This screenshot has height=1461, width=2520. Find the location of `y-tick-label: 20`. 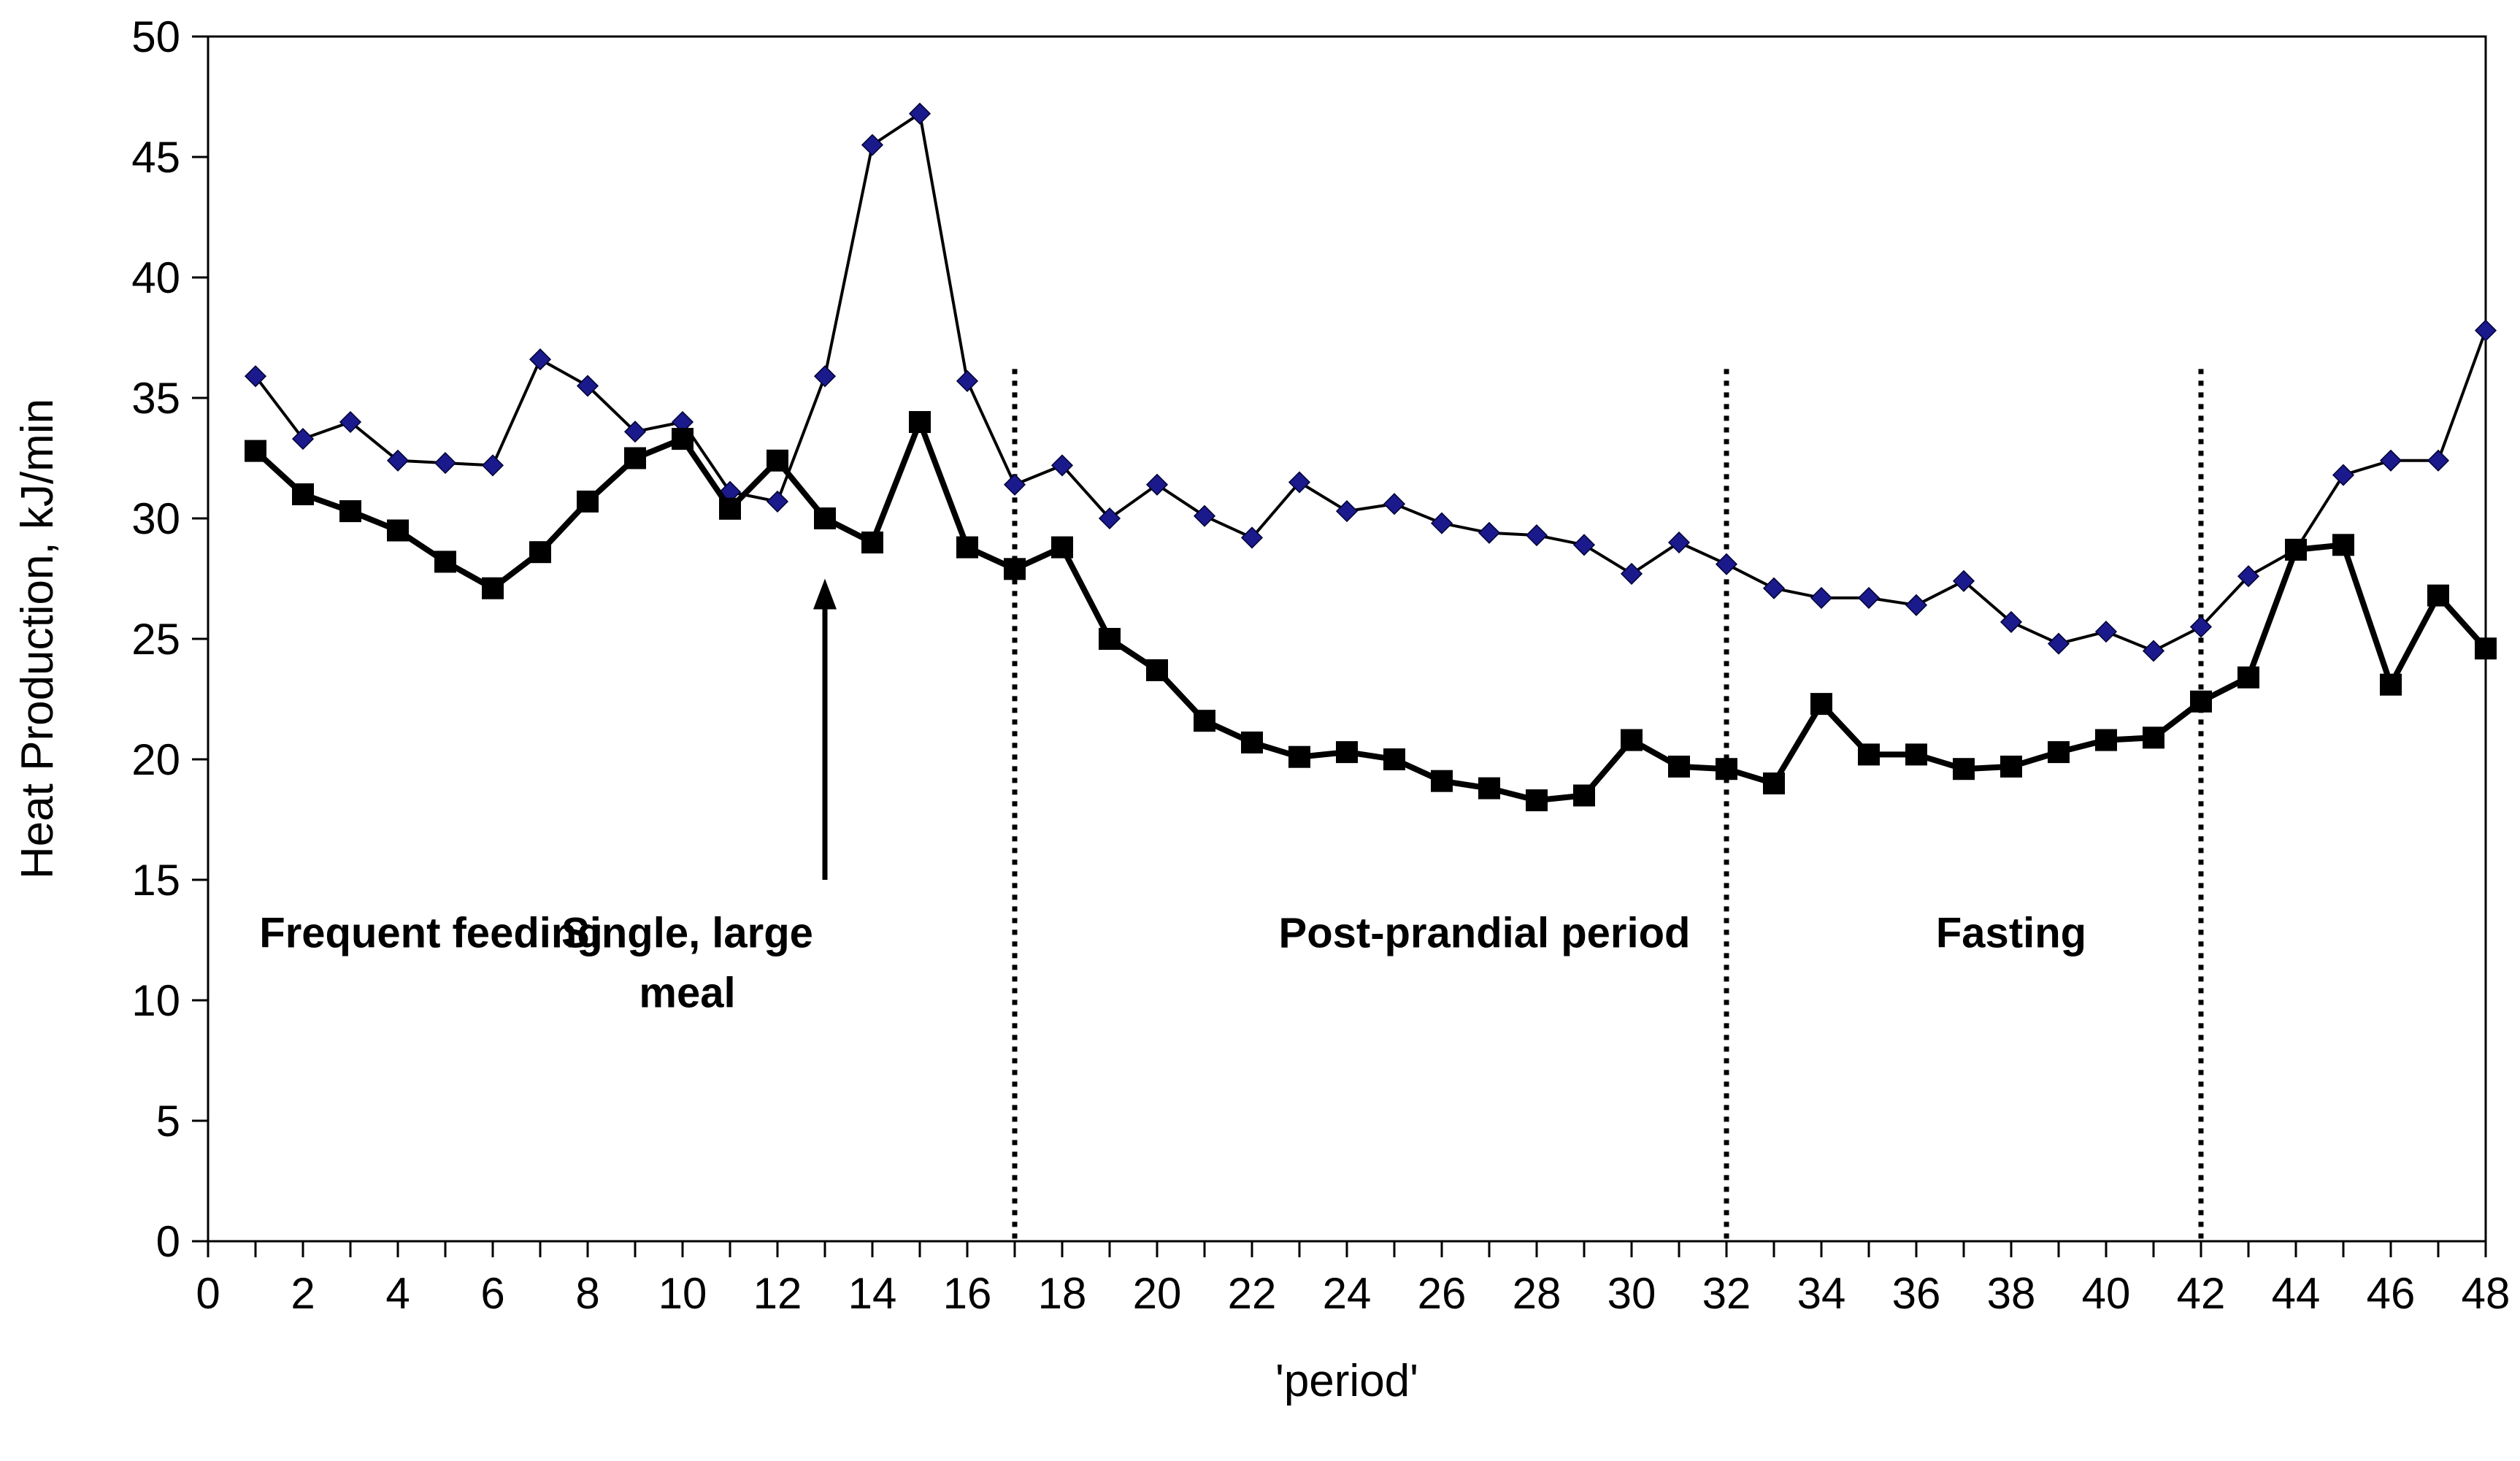

y-tick-label: 20 is located at coordinates (155, 760).